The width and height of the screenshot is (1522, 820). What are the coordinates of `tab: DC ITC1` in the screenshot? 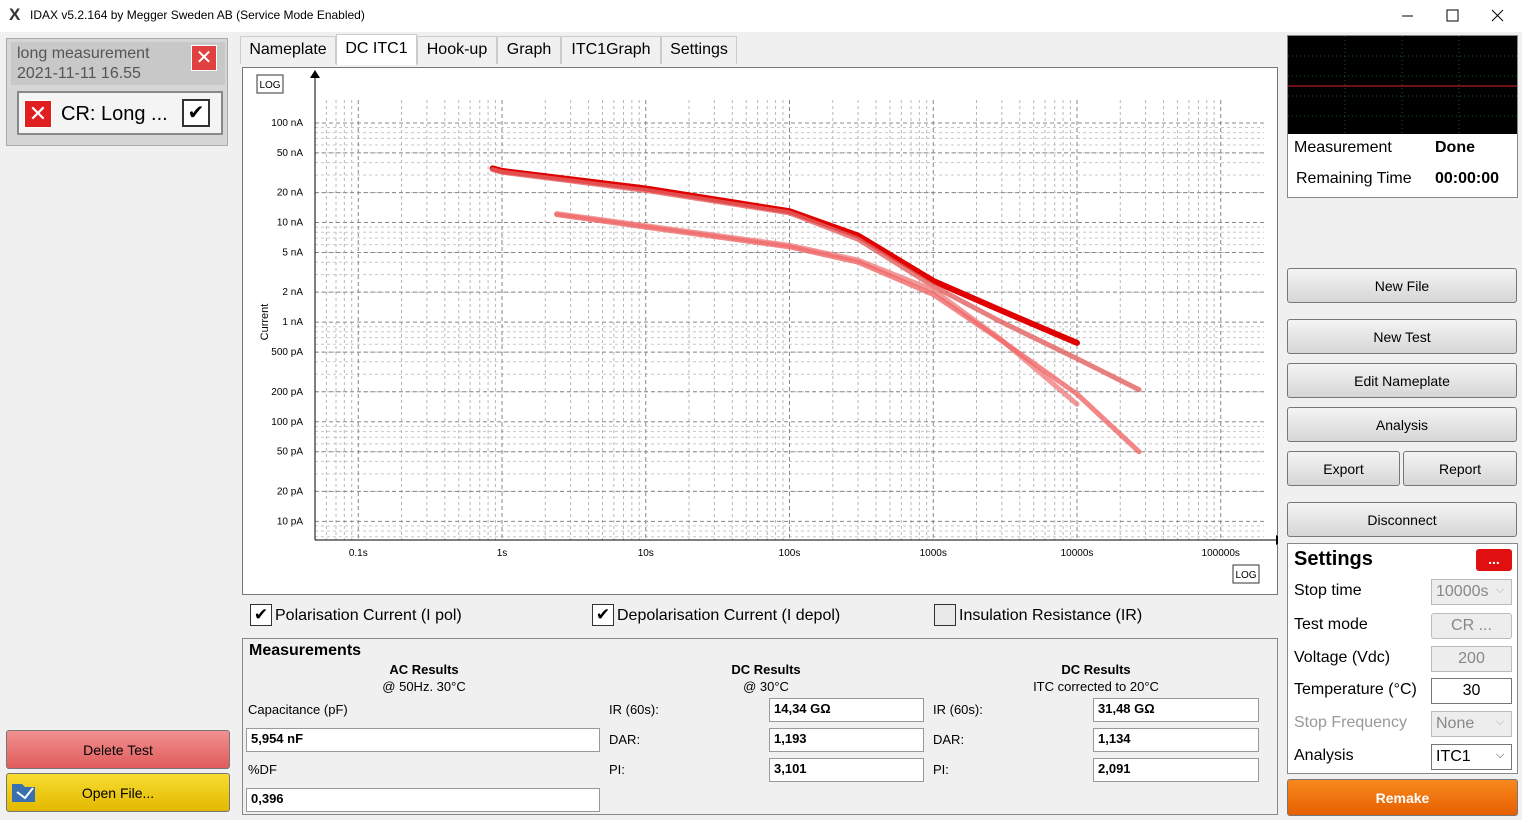 It's located at (376, 49).